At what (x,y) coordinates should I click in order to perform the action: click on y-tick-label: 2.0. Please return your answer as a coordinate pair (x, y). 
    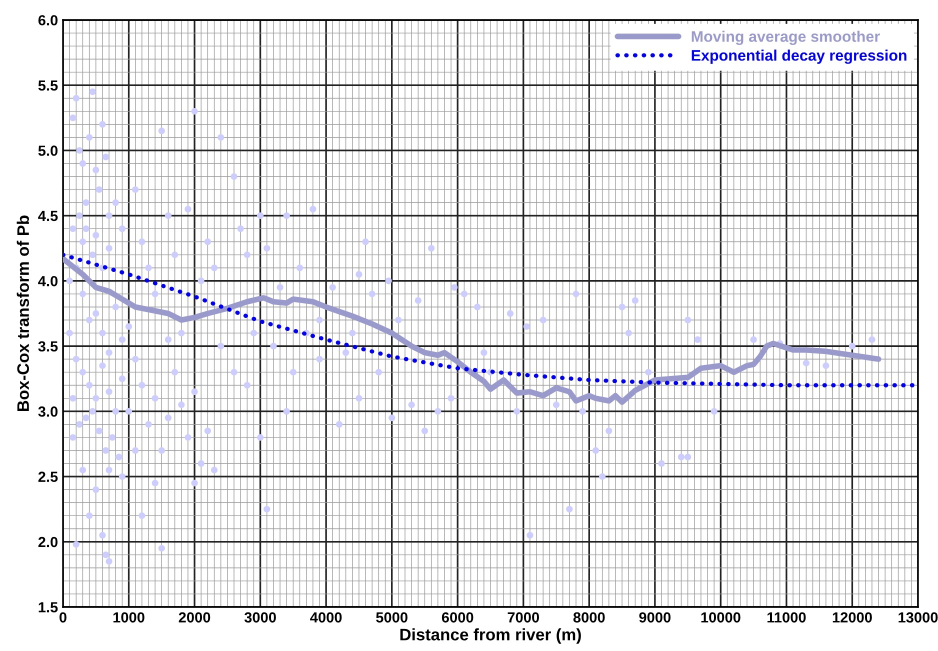
    Looking at the image, I should click on (48, 542).